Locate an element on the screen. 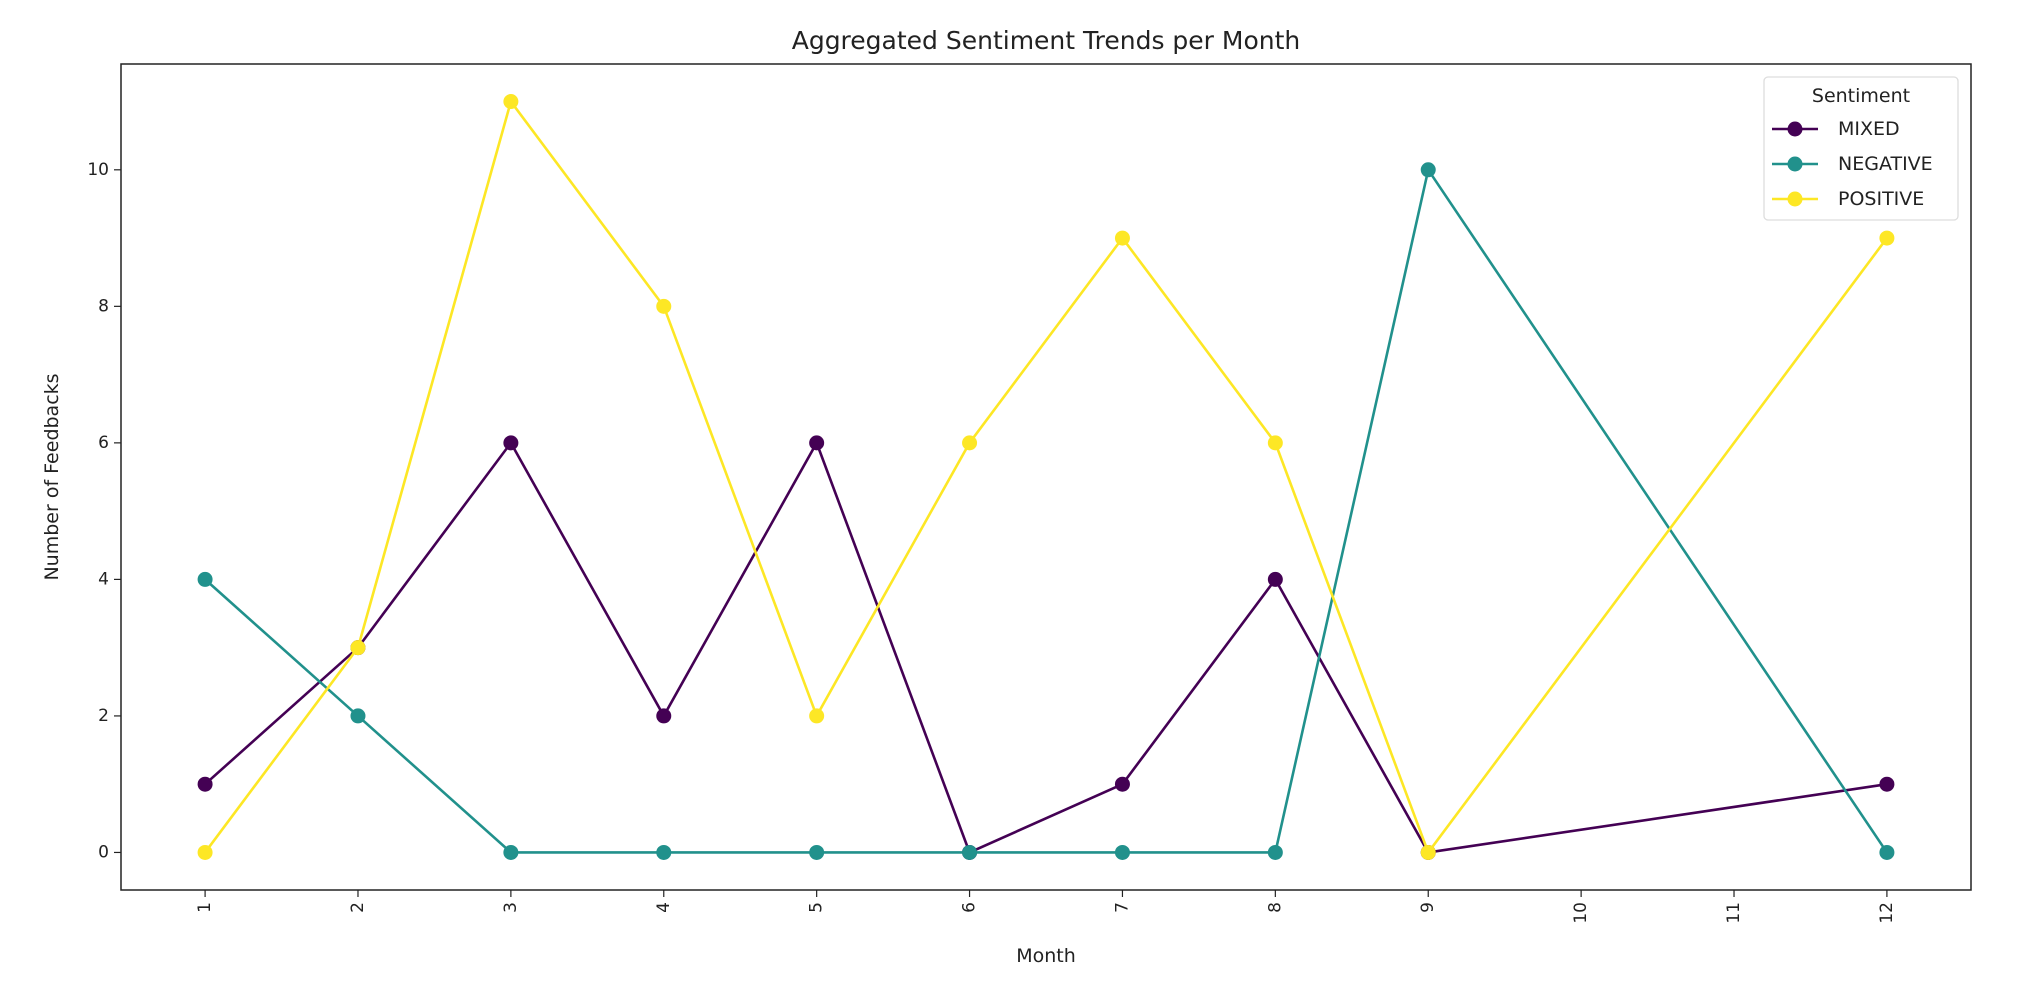 This screenshot has width=2043, height=991. x-tick-label: 3 is located at coordinates (511, 907).